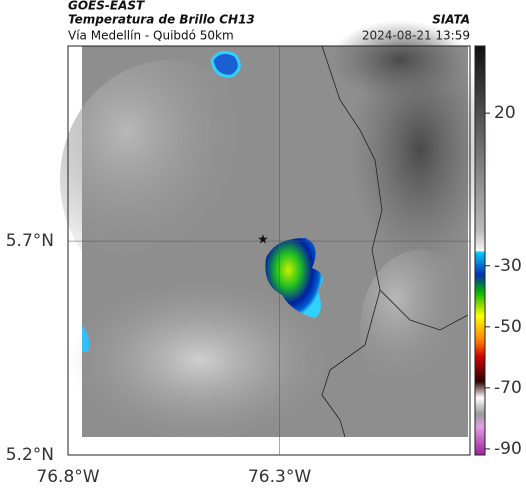  I want to click on source: GOES-EAST, so click(106, 6).